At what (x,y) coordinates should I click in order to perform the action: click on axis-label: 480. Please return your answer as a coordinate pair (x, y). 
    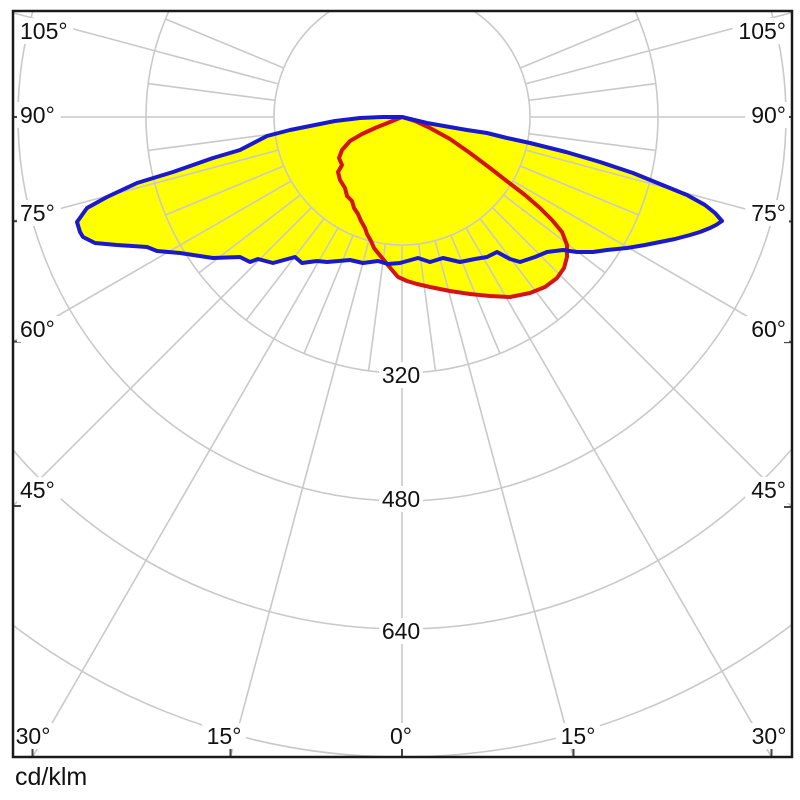
    Looking at the image, I should click on (401, 499).